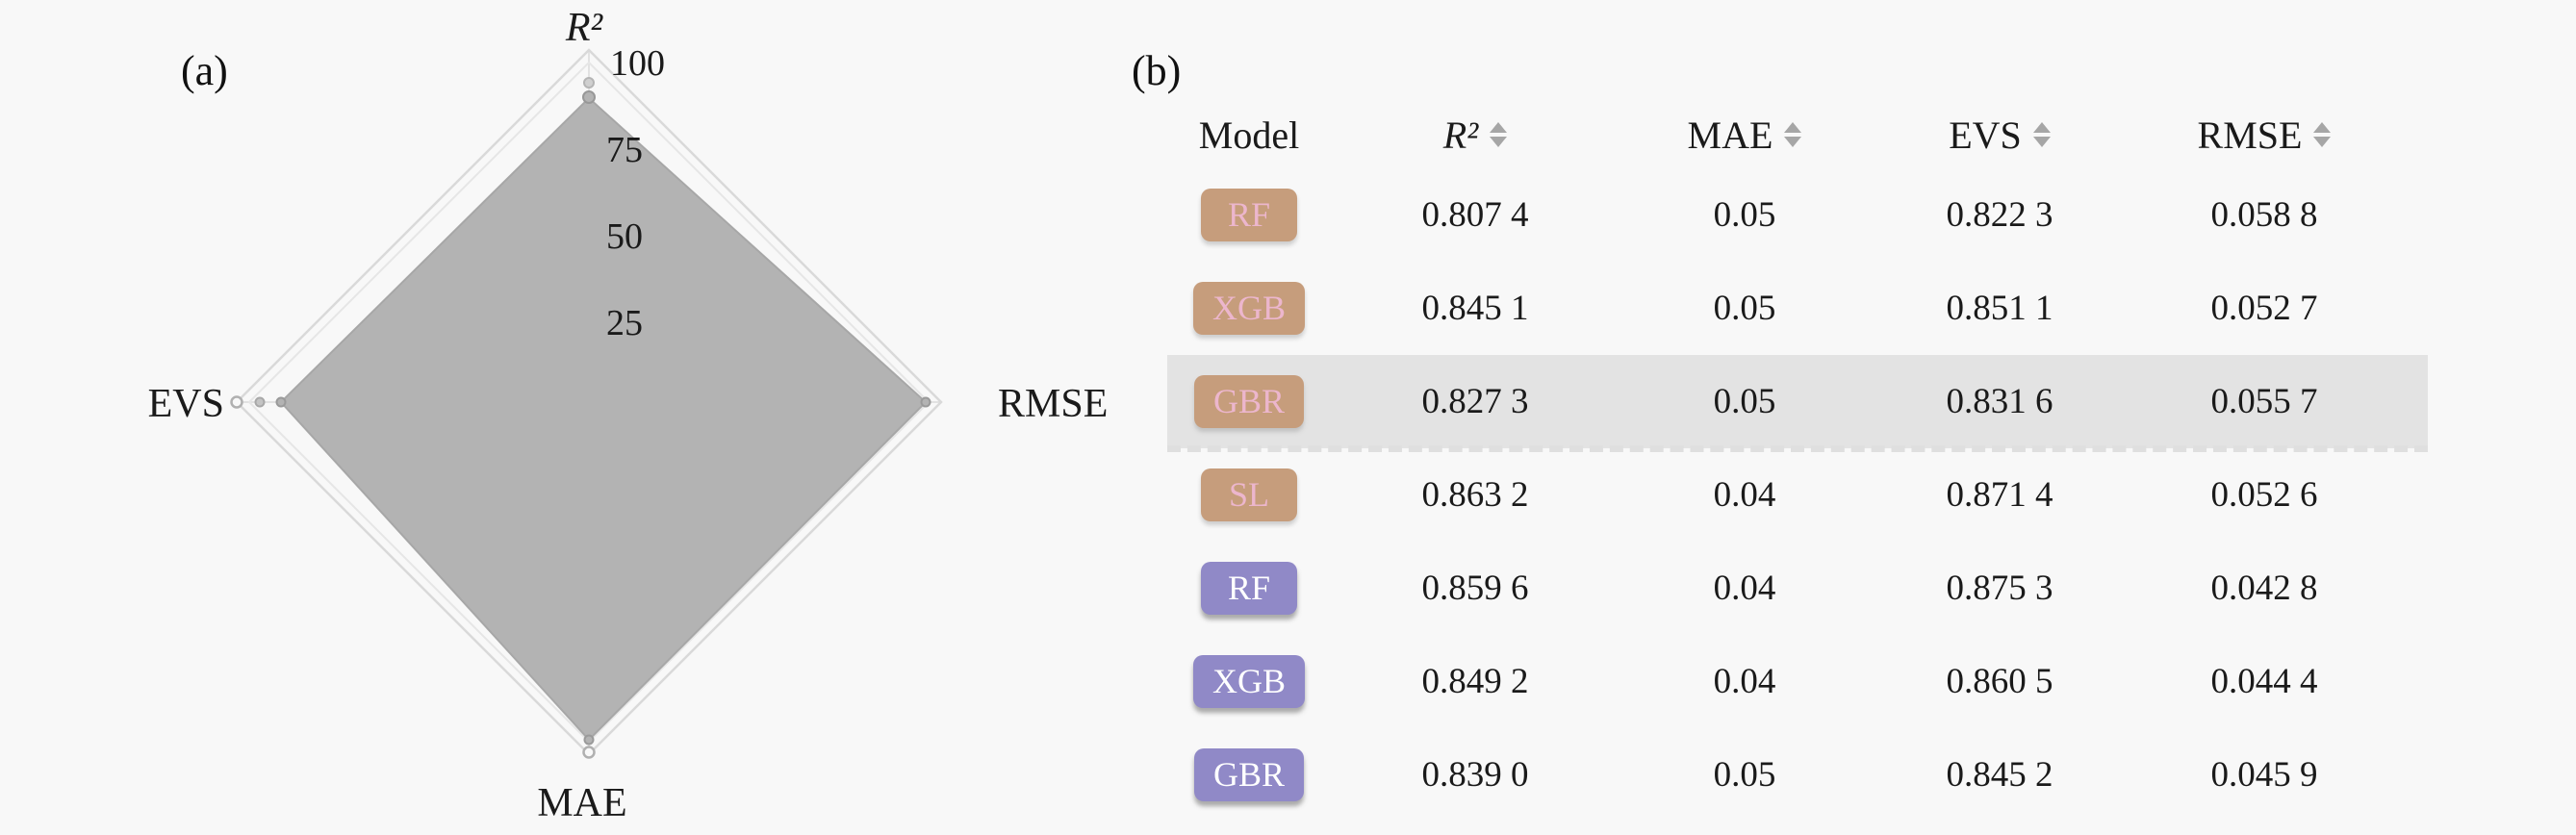 The height and width of the screenshot is (835, 2576). What do you see at coordinates (1797, 588) in the screenshot?
I see `table-row: RF 0.859 6 0.04 0.875 3 0.042 8` at bounding box center [1797, 588].